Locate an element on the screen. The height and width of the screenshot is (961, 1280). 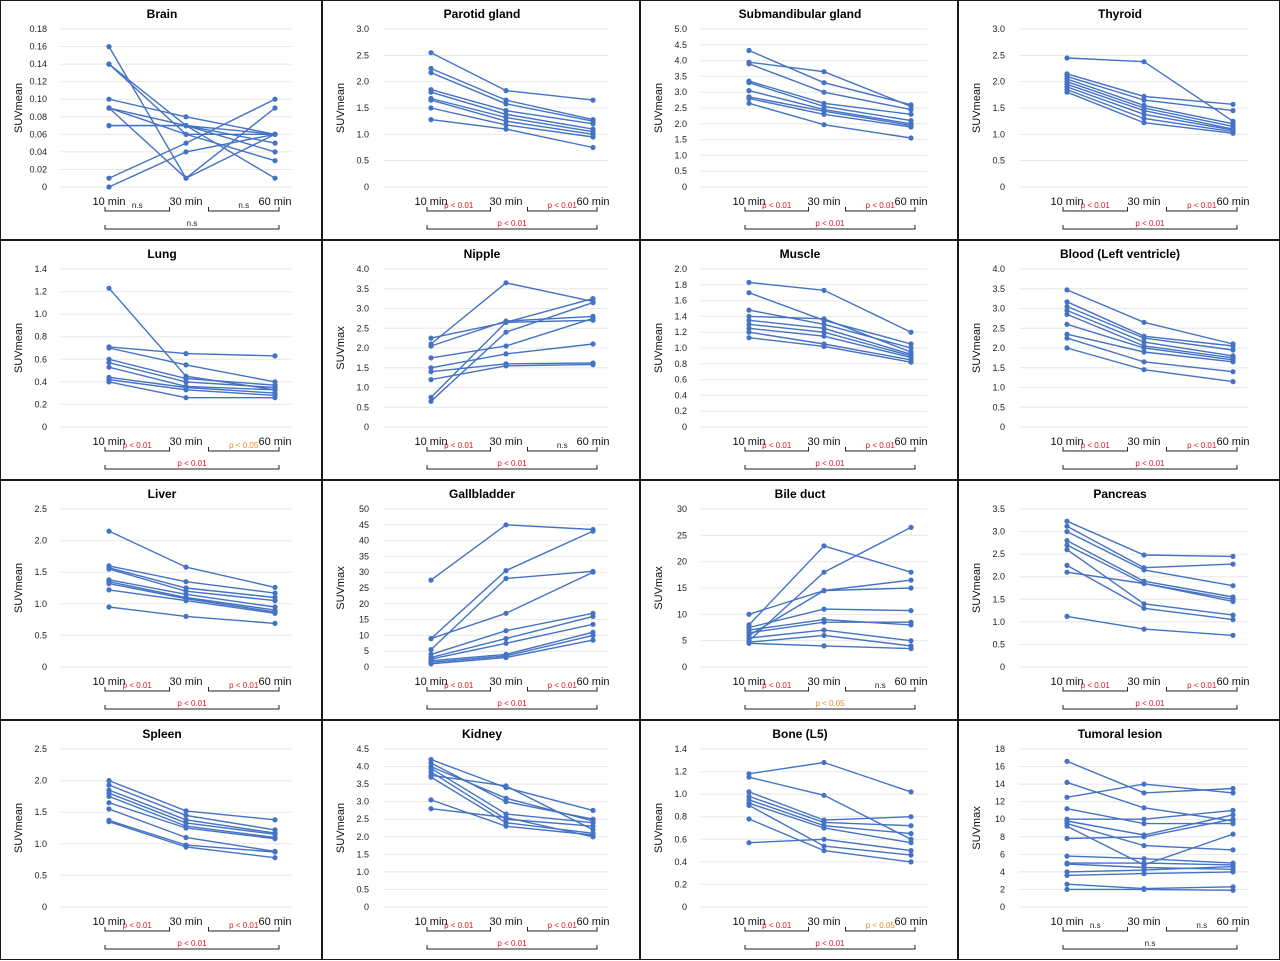
significance-label: p < 0.05 is located at coordinates (830, 703).